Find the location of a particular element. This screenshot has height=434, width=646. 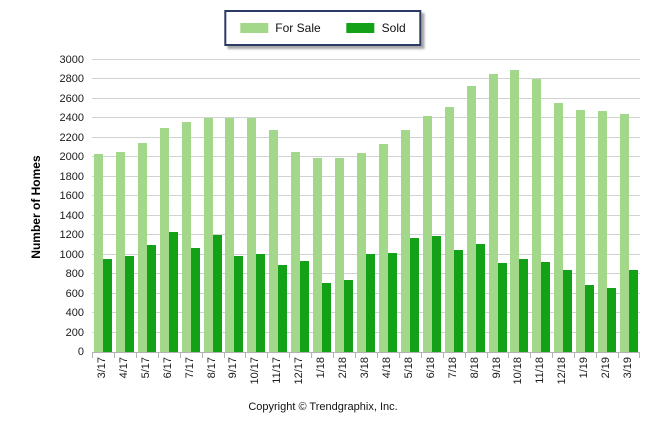

y-axis-tick-label: 1200 is located at coordinates (71, 235).